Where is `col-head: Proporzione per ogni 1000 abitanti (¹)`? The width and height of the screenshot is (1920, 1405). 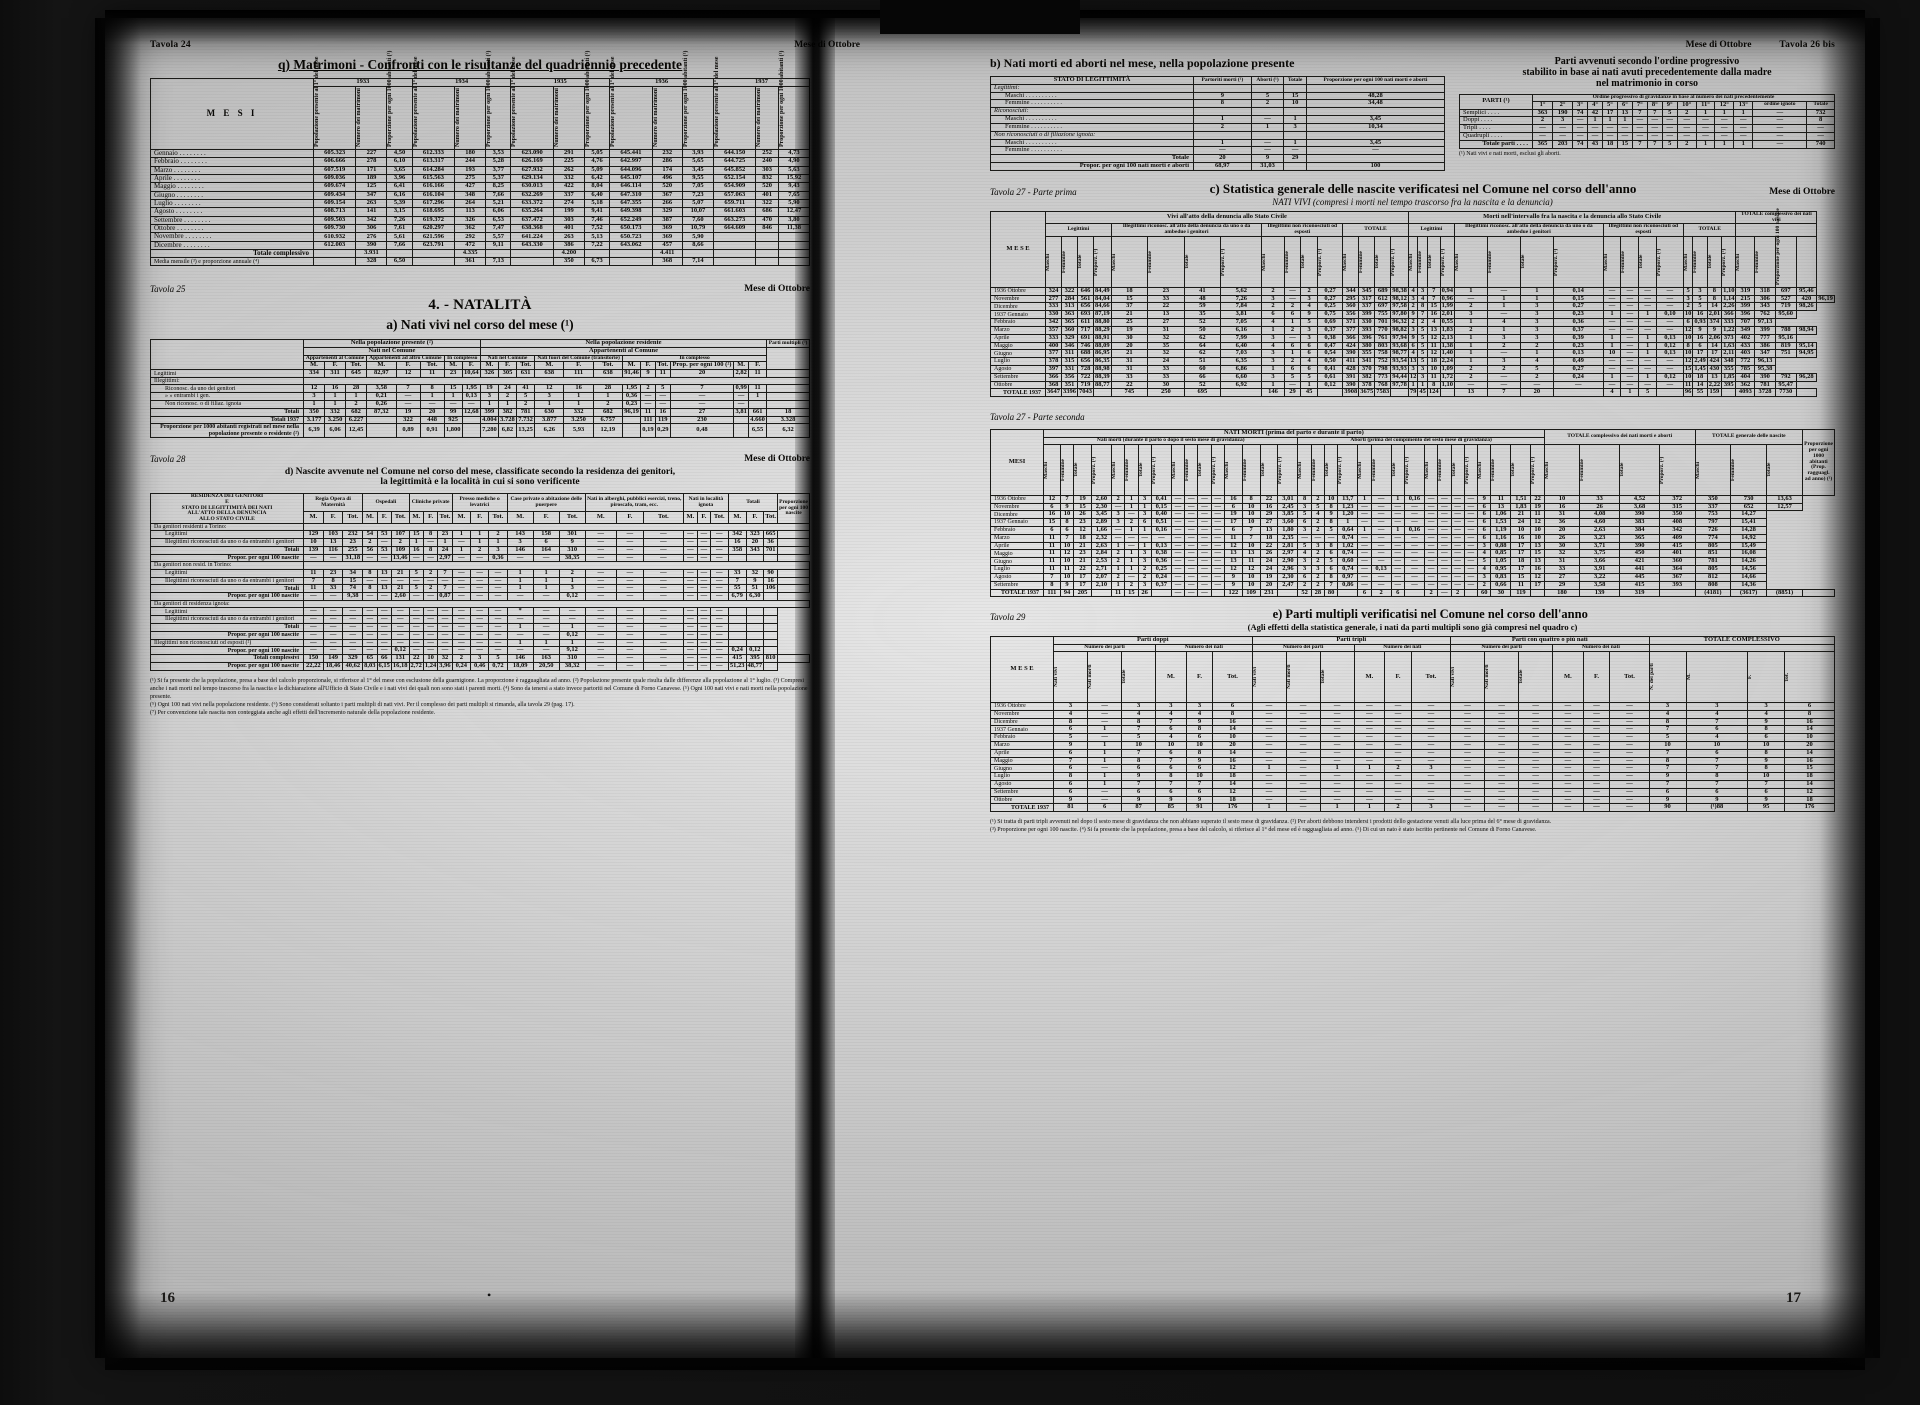
col-head: Proporzione per ogni 1000 abitanti (¹) is located at coordinates (587, 98).